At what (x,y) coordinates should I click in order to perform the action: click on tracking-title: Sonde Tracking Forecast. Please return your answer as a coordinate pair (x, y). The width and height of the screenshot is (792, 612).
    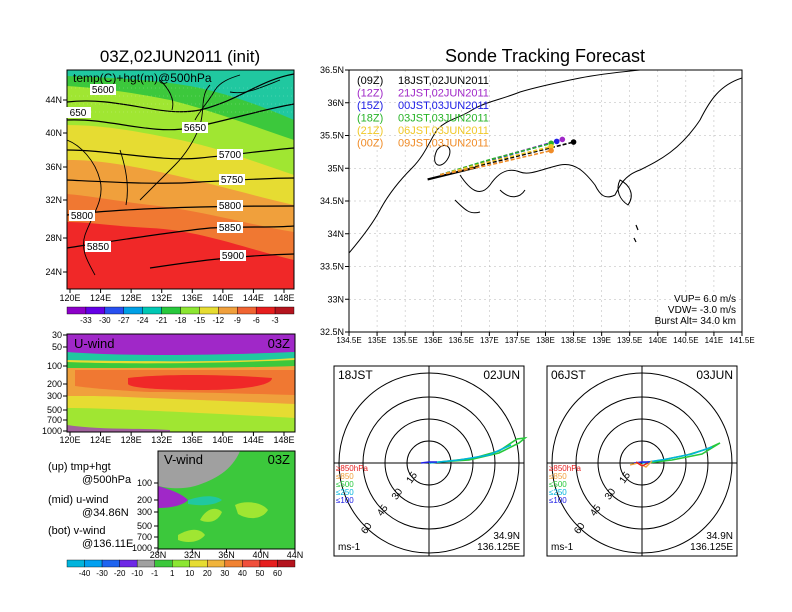
    Looking at the image, I should click on (545, 56).